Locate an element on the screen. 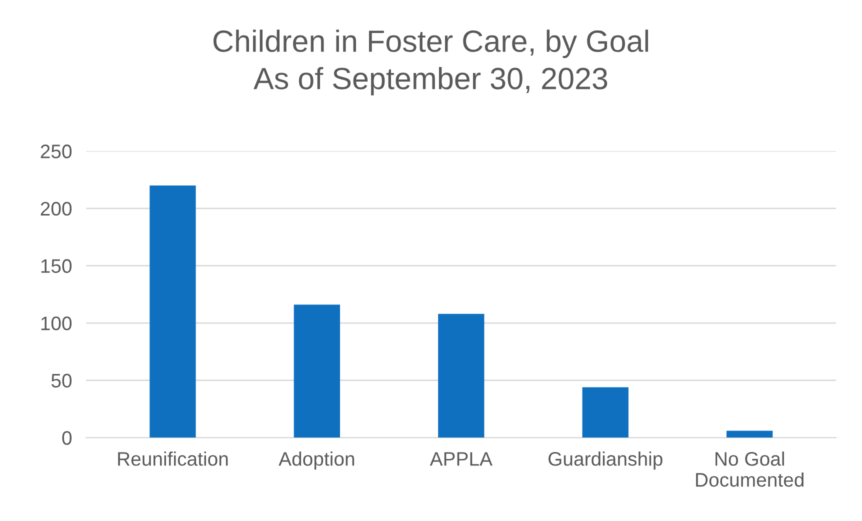 This screenshot has width=862, height=521. y-tick-label: 150 is located at coordinates (56, 266).